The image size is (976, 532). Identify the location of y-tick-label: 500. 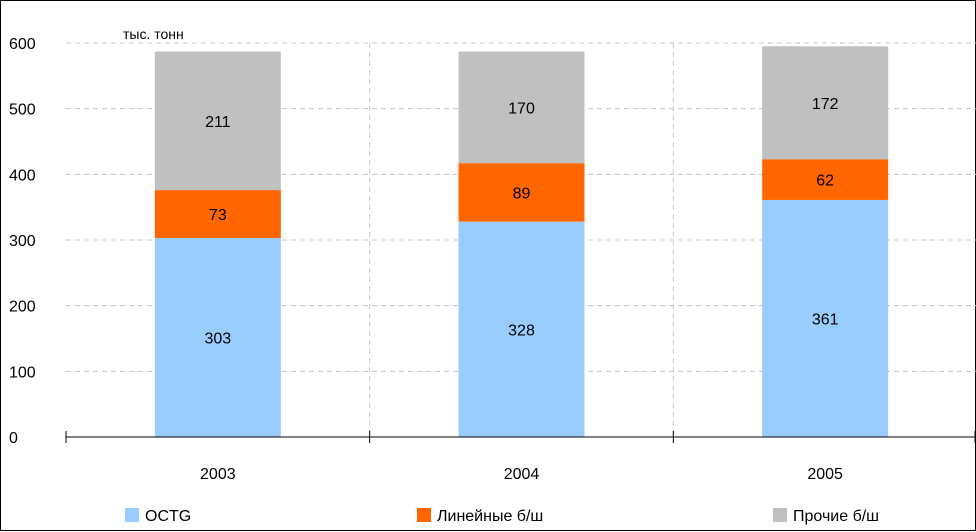
(22, 110).